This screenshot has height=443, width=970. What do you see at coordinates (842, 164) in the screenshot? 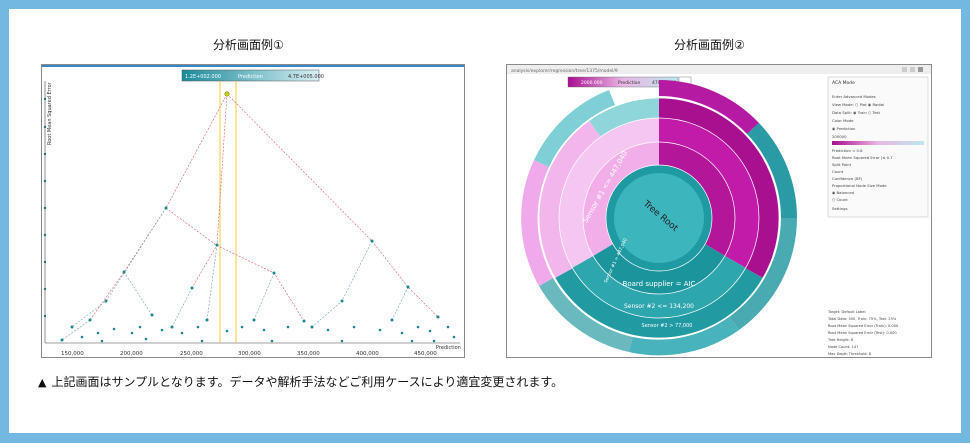
I see `svg-text: Split Point` at bounding box center [842, 164].